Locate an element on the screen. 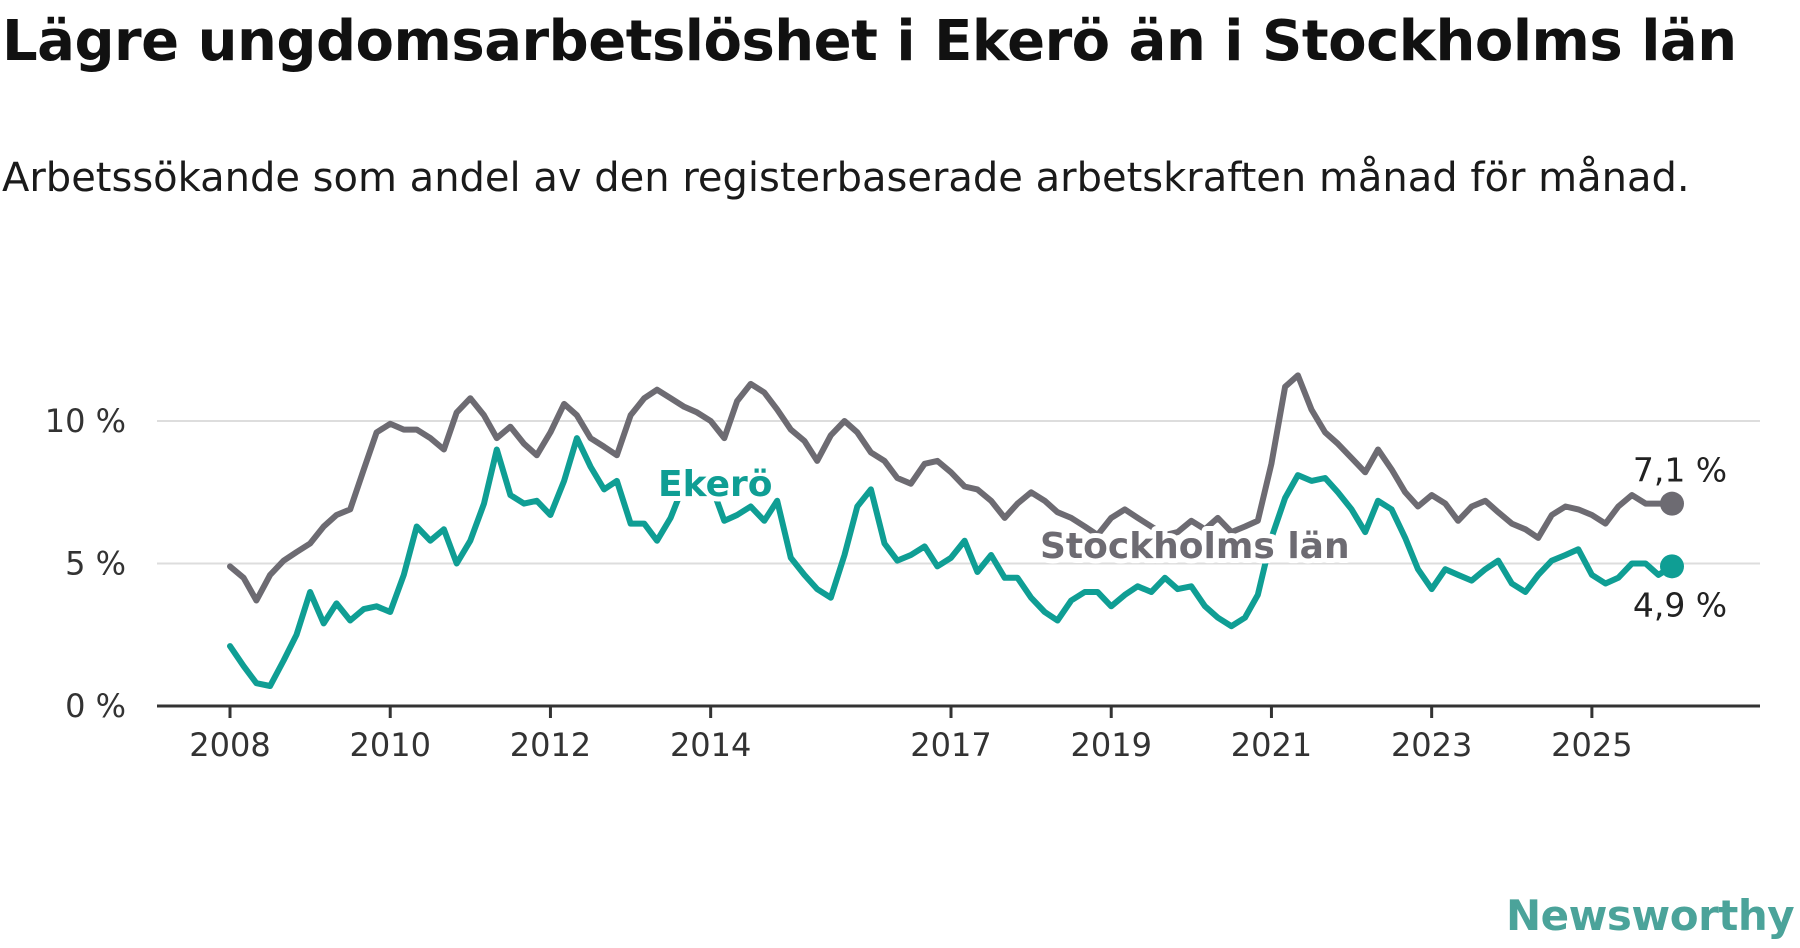 Image resolution: width=1800 pixels, height=948 pixels. labels: Stockholms län Ekerö 7,1 % 4,9 % is located at coordinates (1192, 538).